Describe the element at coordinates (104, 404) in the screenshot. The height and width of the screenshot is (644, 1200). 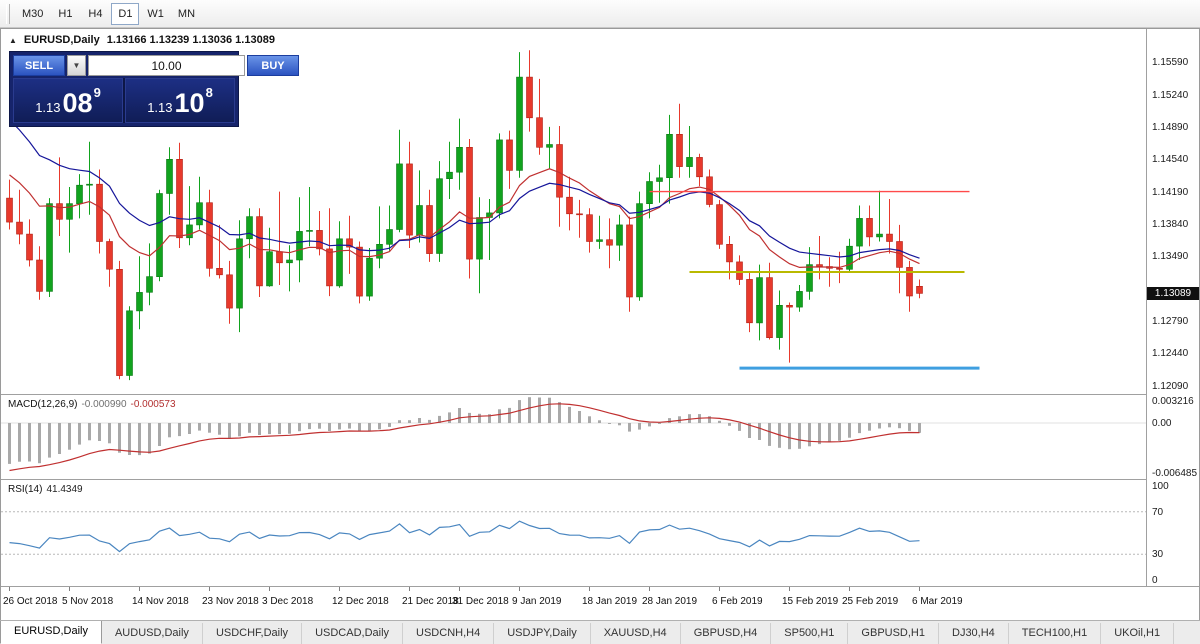
I see `macd-main-value: -0.000990` at that location.